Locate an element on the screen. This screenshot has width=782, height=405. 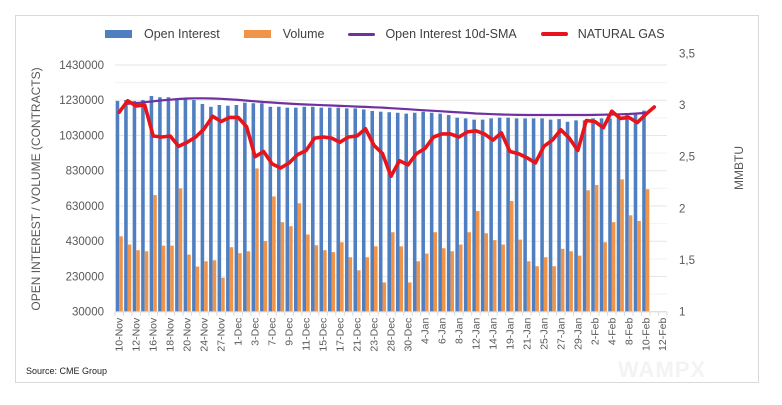
x-axis-tick-label: 8-Feb is located at coordinates (629, 332).